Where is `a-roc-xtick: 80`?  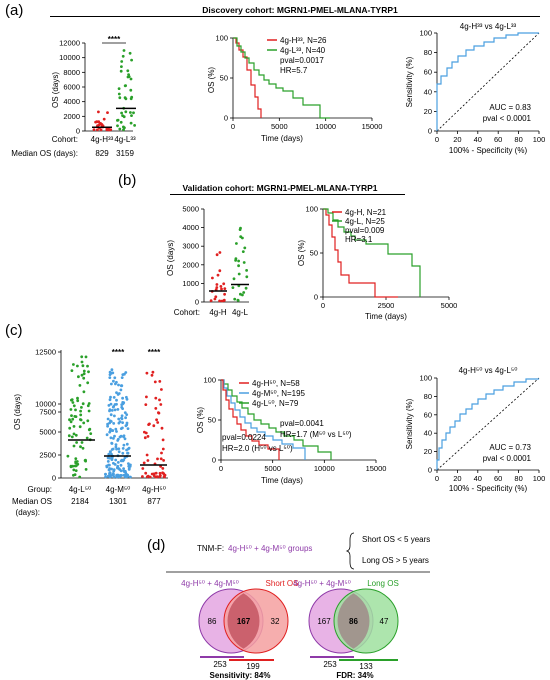
a-roc-xtick: 80 is located at coordinates (518, 139).